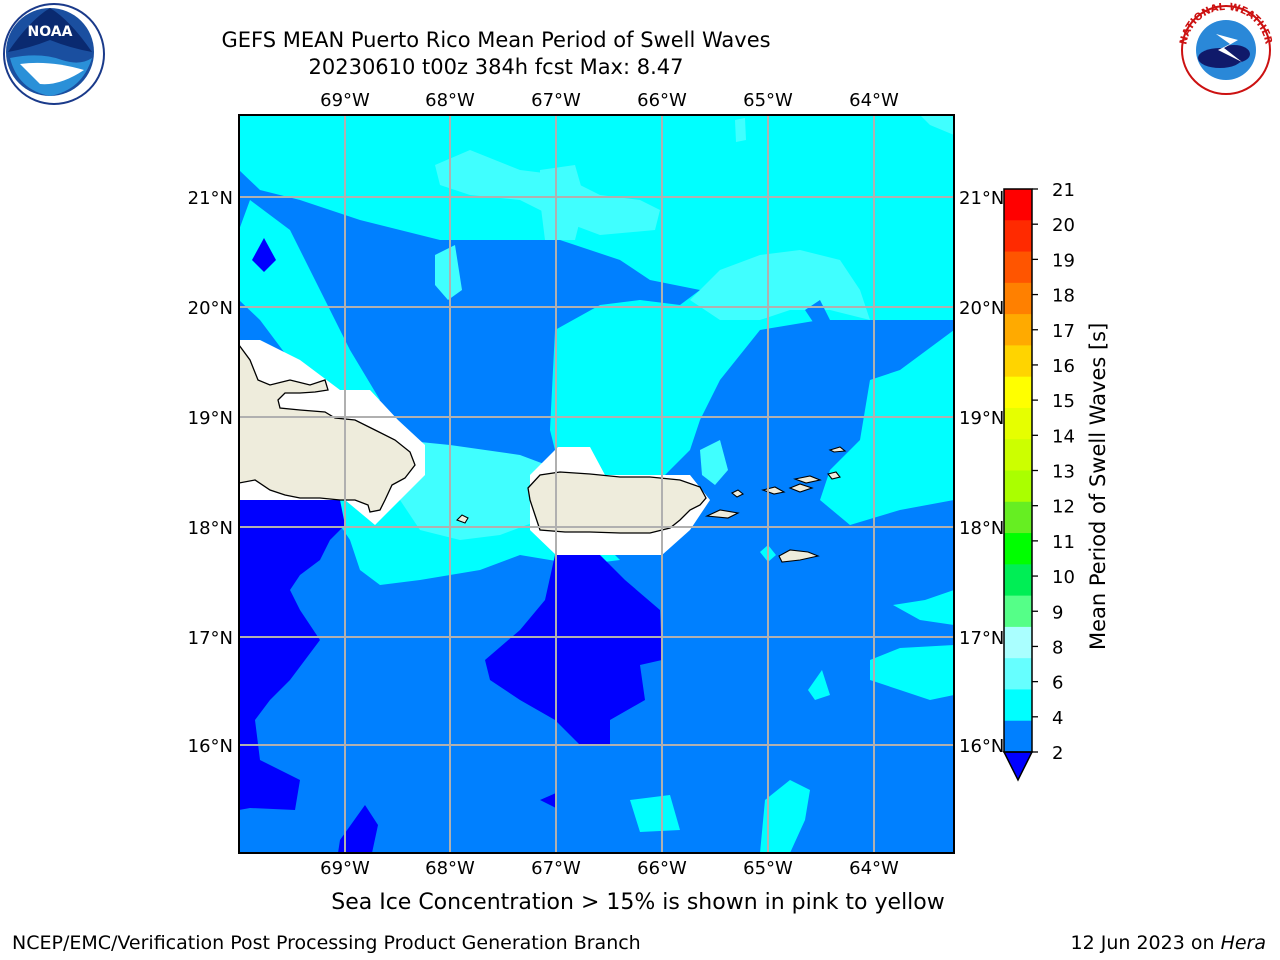  Describe the element at coordinates (1057, 612) in the screenshot. I see `colorbar-tick-label: 9` at that location.